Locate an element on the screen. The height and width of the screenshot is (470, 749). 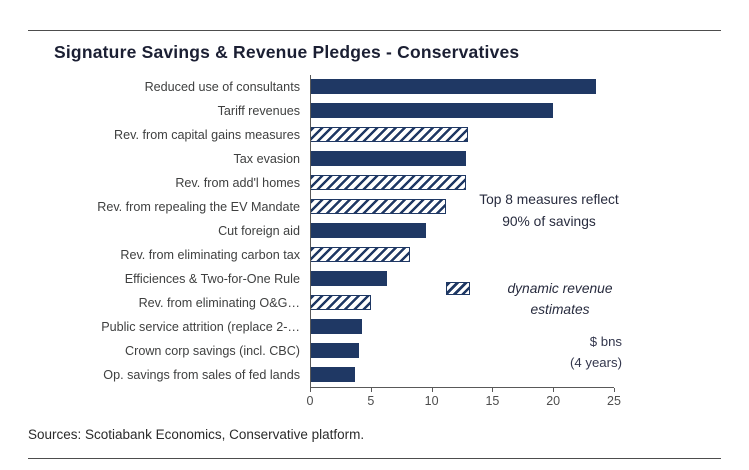
bar-row: Cut foreign aid is located at coordinates (374, 231).